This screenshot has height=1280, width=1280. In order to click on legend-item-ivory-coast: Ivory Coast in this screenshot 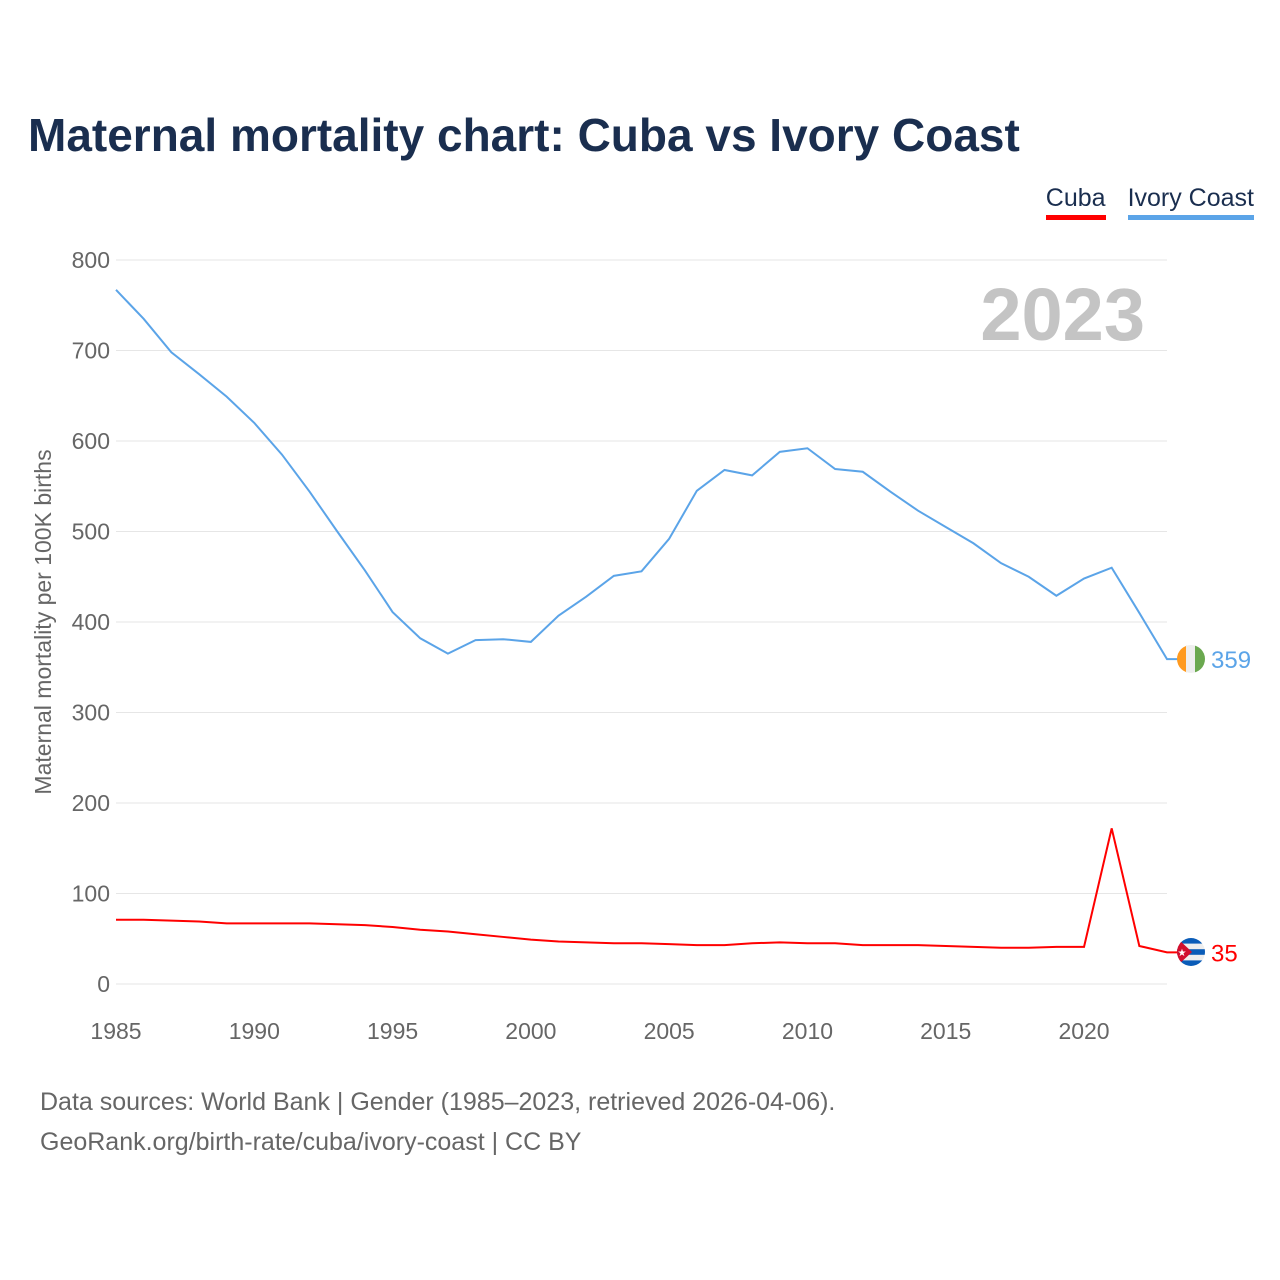, I will do `click(1190, 202)`.